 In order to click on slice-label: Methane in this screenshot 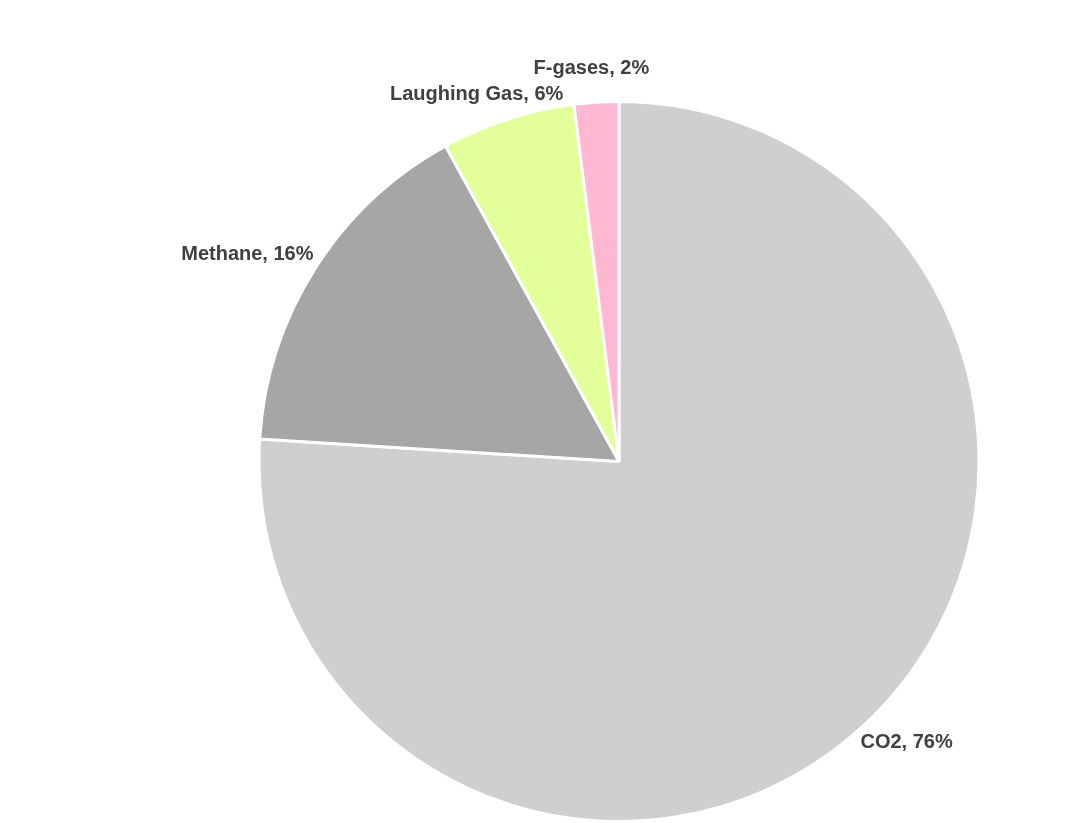, I will do `click(222, 253)`.